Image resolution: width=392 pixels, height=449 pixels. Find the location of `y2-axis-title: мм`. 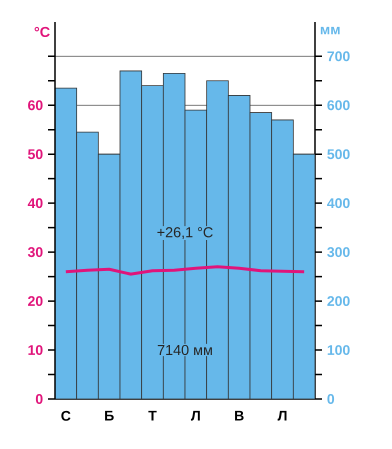

y2-axis-title: мм is located at coordinates (330, 30).